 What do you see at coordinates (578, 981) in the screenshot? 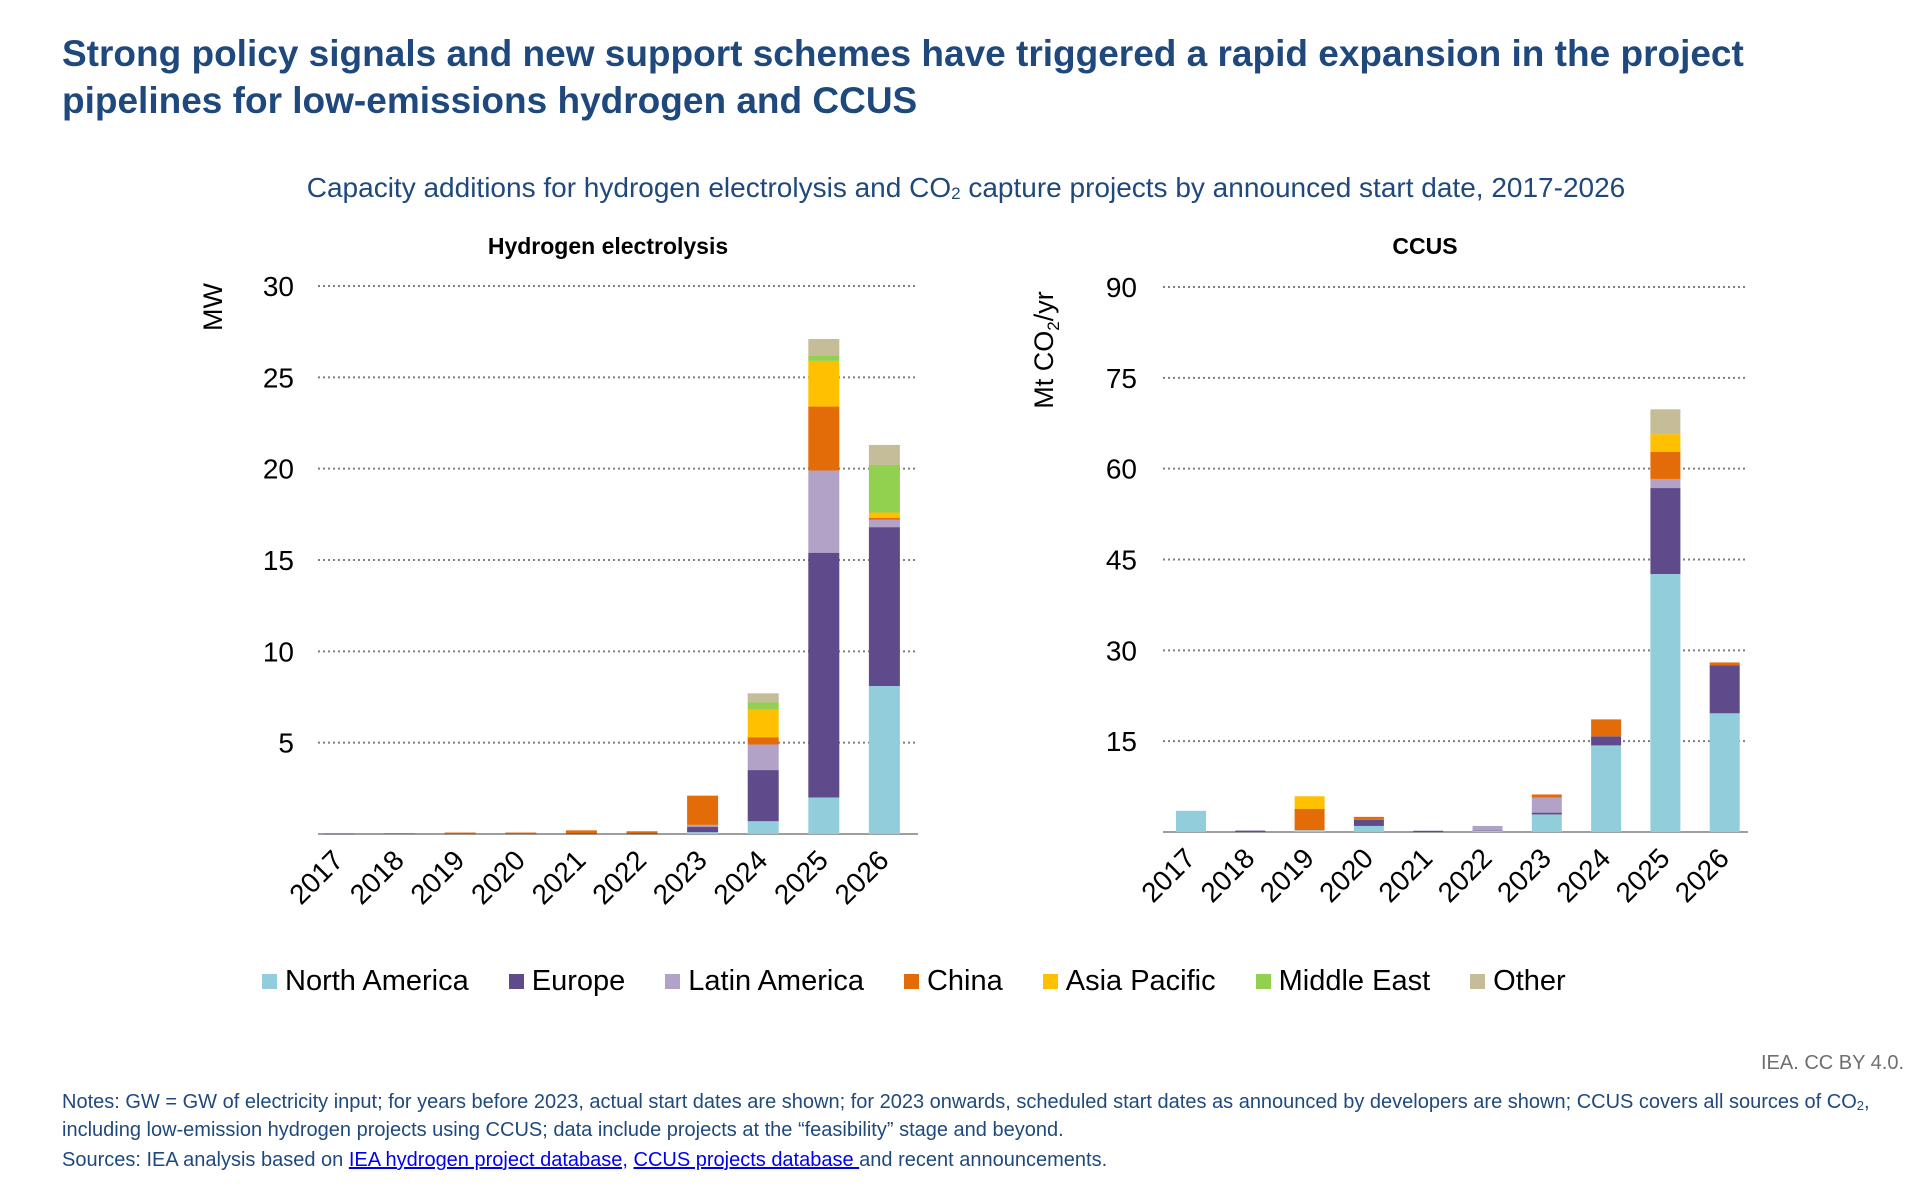
I see `legend-label: Europe` at bounding box center [578, 981].